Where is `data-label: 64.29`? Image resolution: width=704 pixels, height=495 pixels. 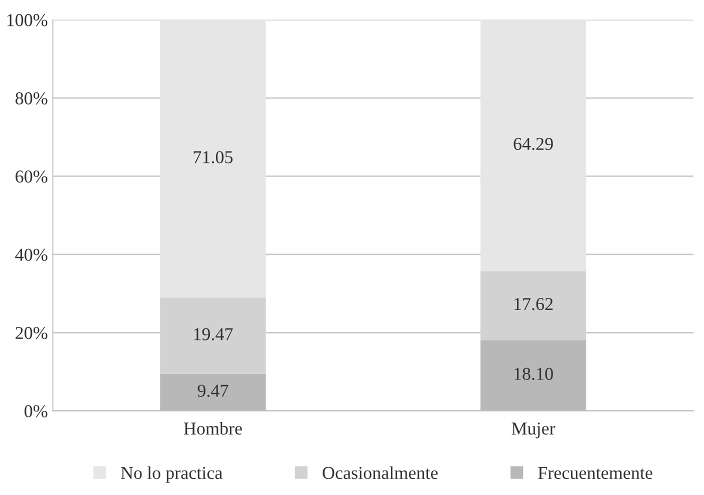 data-label: 64.29 is located at coordinates (533, 144).